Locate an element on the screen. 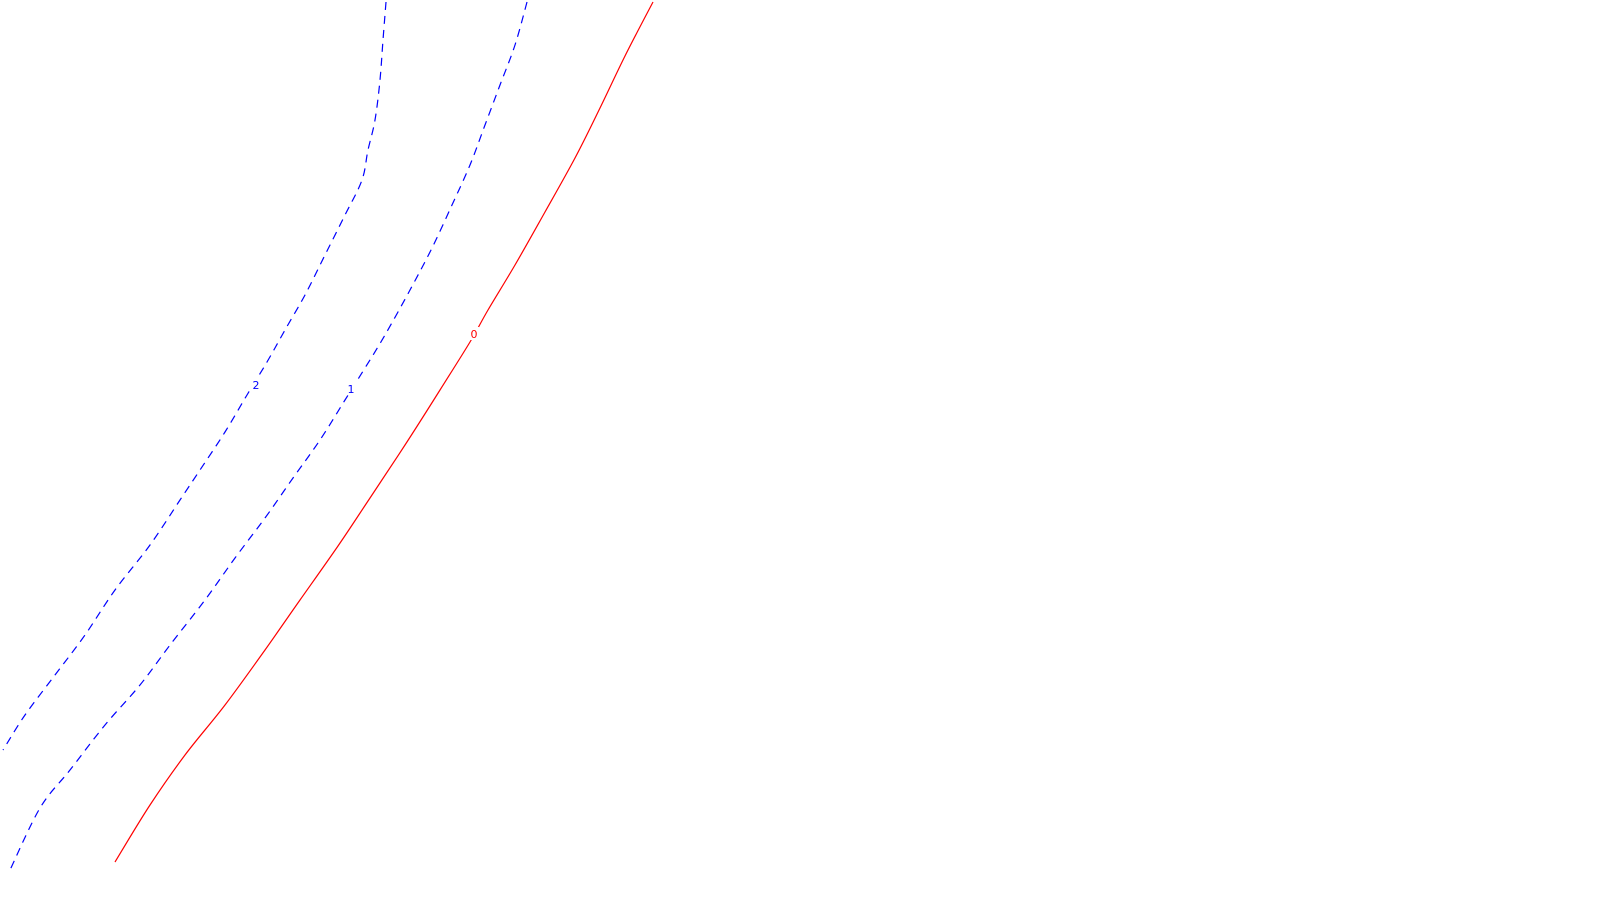  contour-label-1: 1 is located at coordinates (351, 389).